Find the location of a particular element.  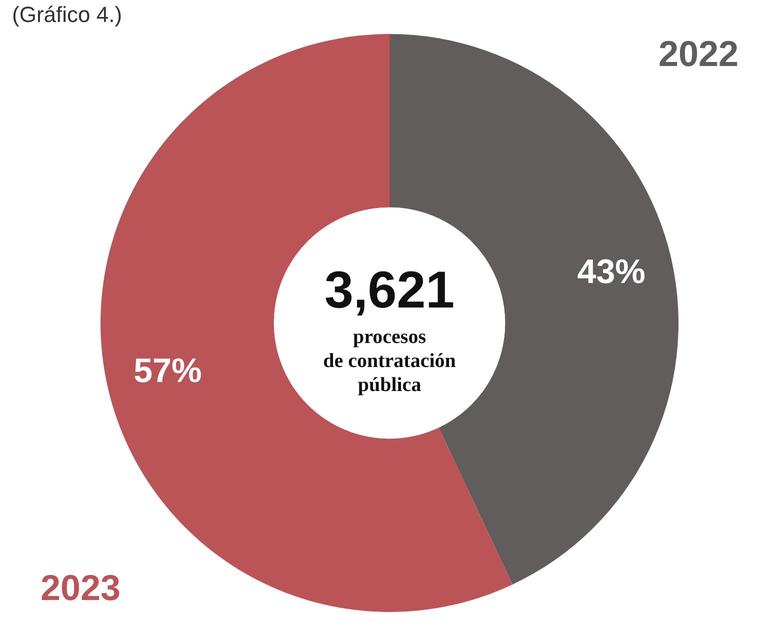

data-label: 43% is located at coordinates (611, 271).